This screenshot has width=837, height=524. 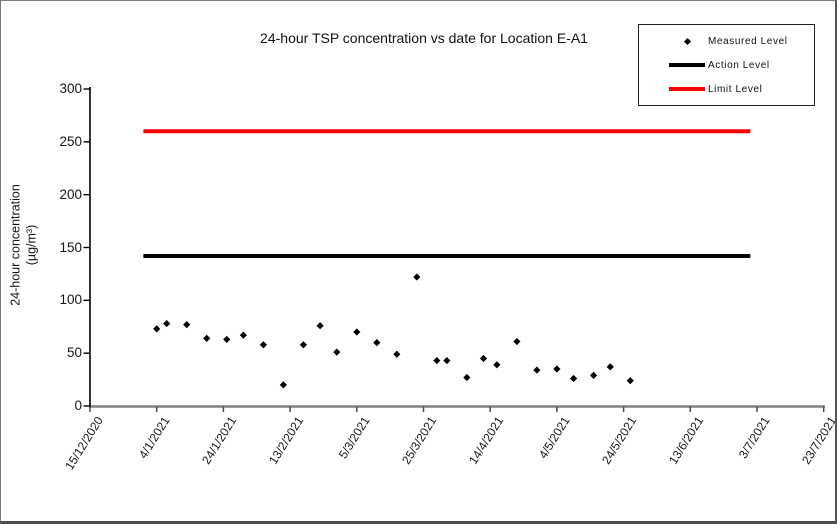 What do you see at coordinates (70, 88) in the screenshot?
I see `y-tick-label: 300` at bounding box center [70, 88].